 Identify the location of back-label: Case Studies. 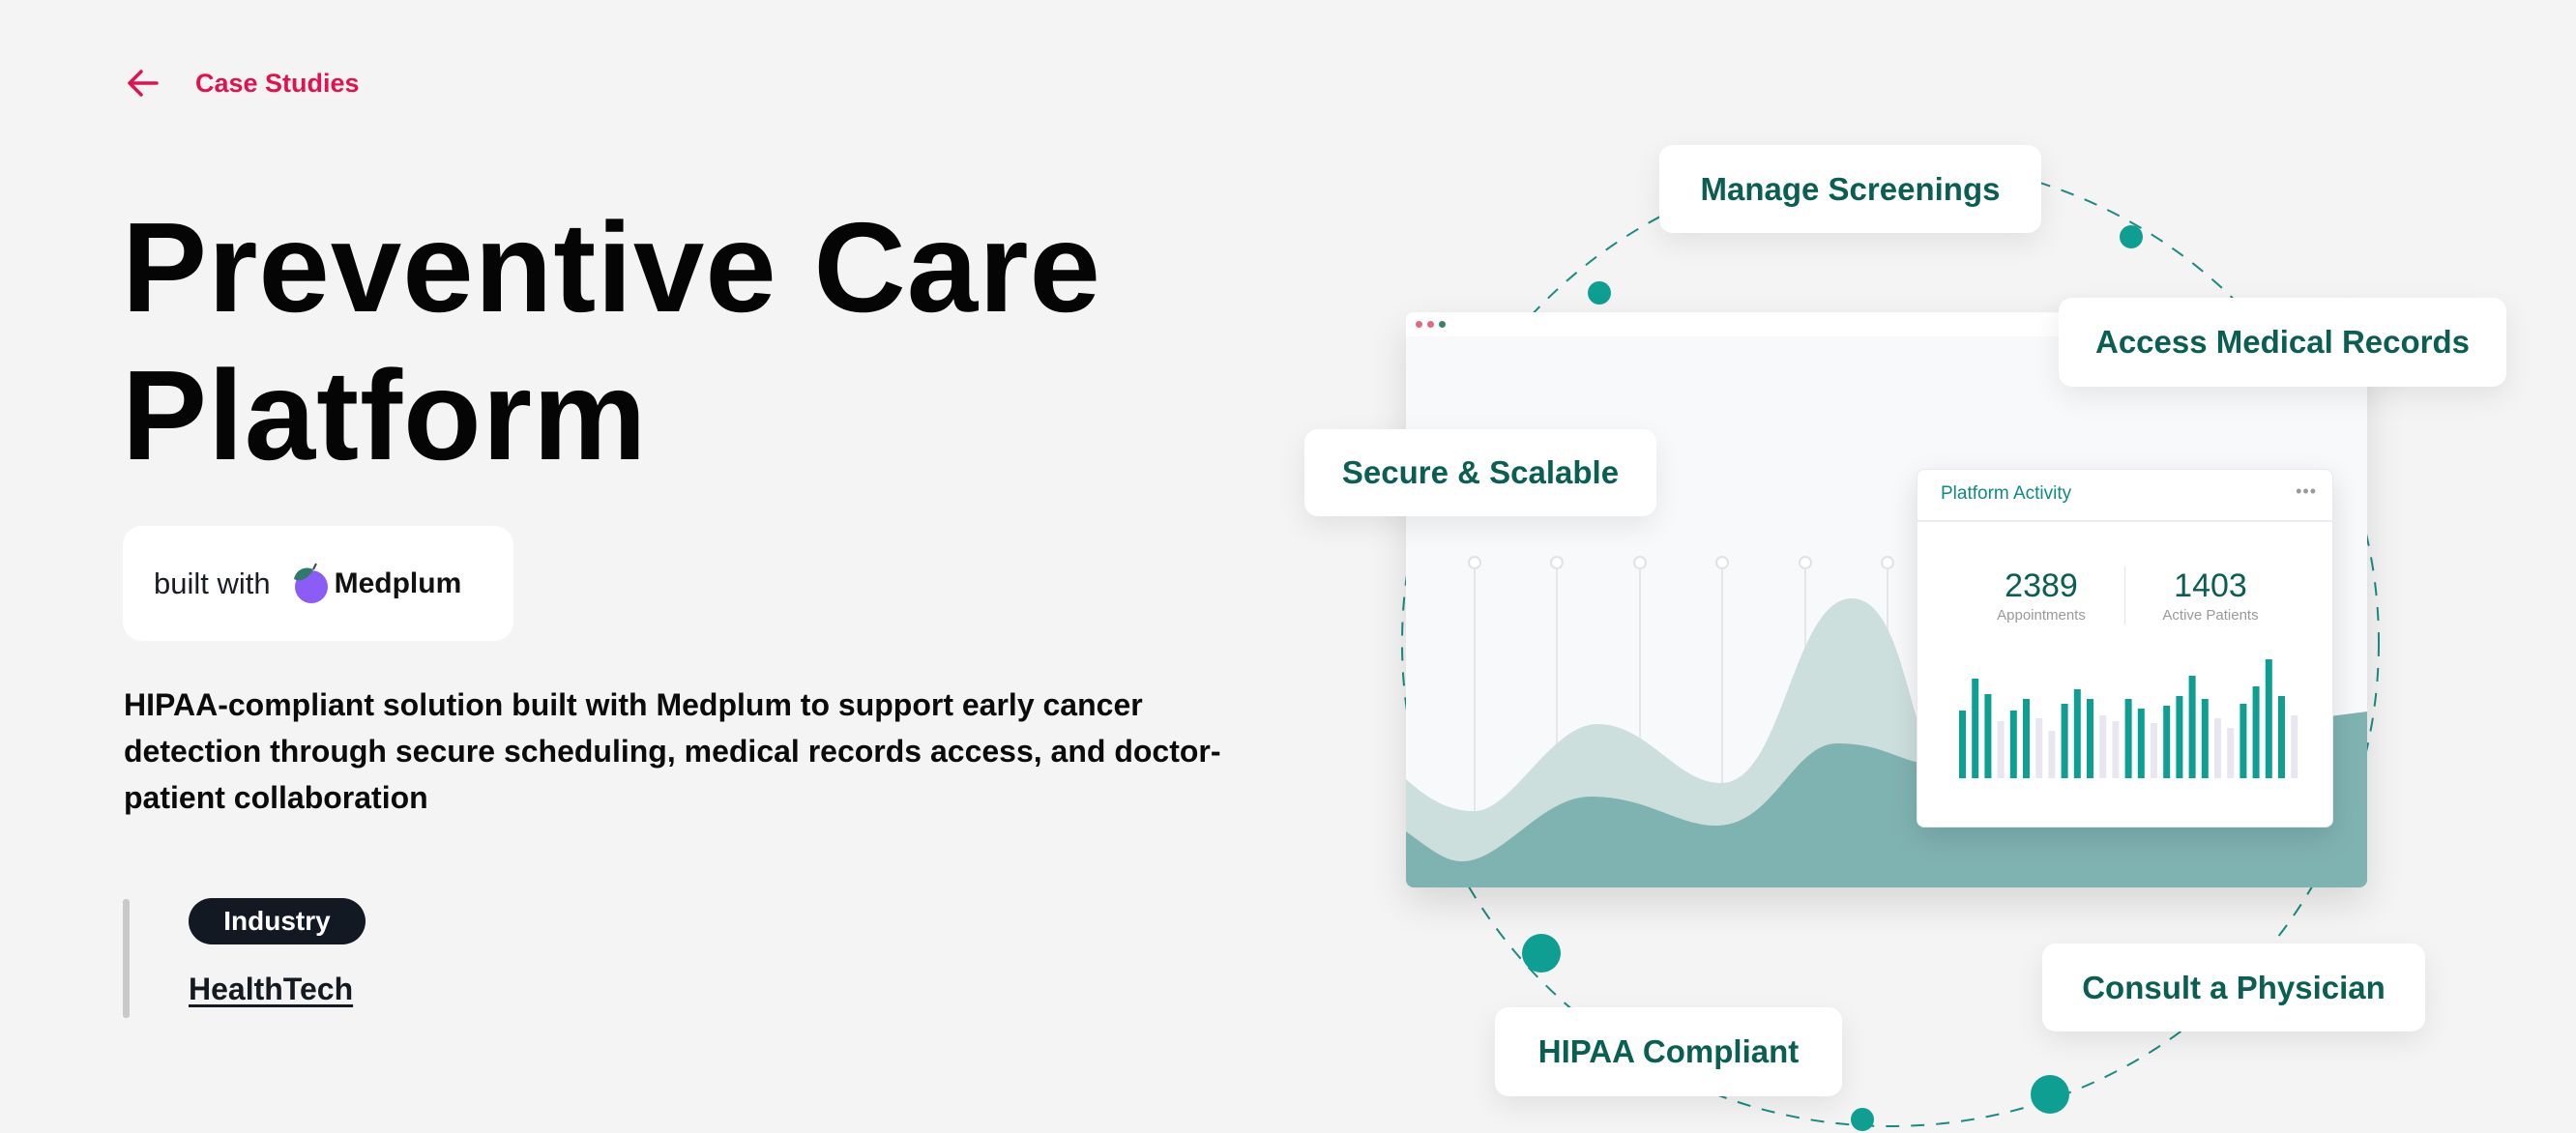
(277, 83).